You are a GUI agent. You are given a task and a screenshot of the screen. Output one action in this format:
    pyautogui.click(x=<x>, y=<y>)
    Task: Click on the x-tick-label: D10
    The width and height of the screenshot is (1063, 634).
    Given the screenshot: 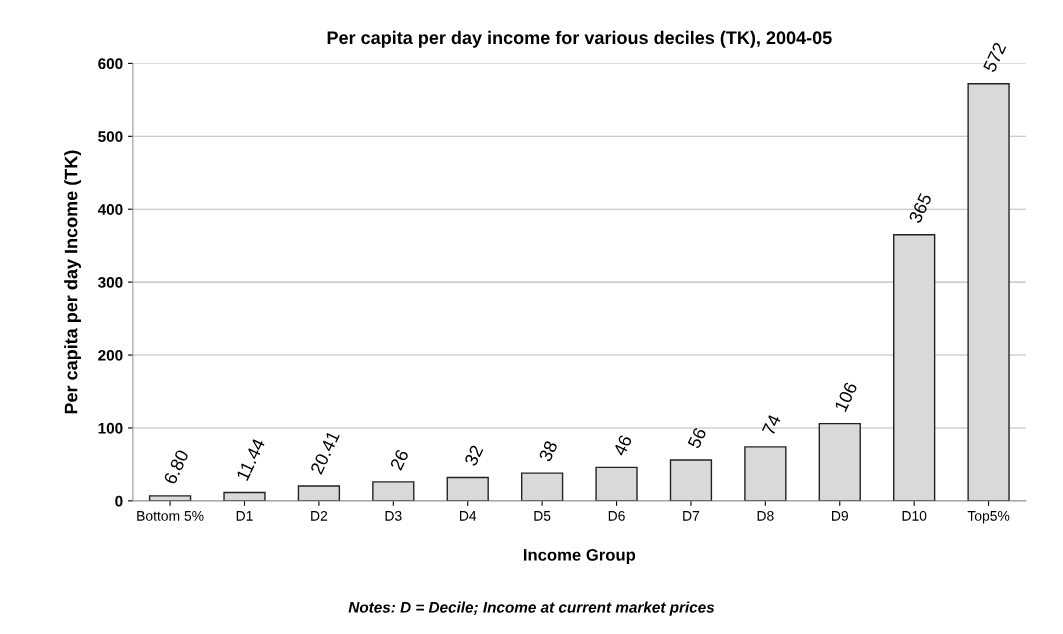 What is the action you would take?
    pyautogui.click(x=914, y=515)
    